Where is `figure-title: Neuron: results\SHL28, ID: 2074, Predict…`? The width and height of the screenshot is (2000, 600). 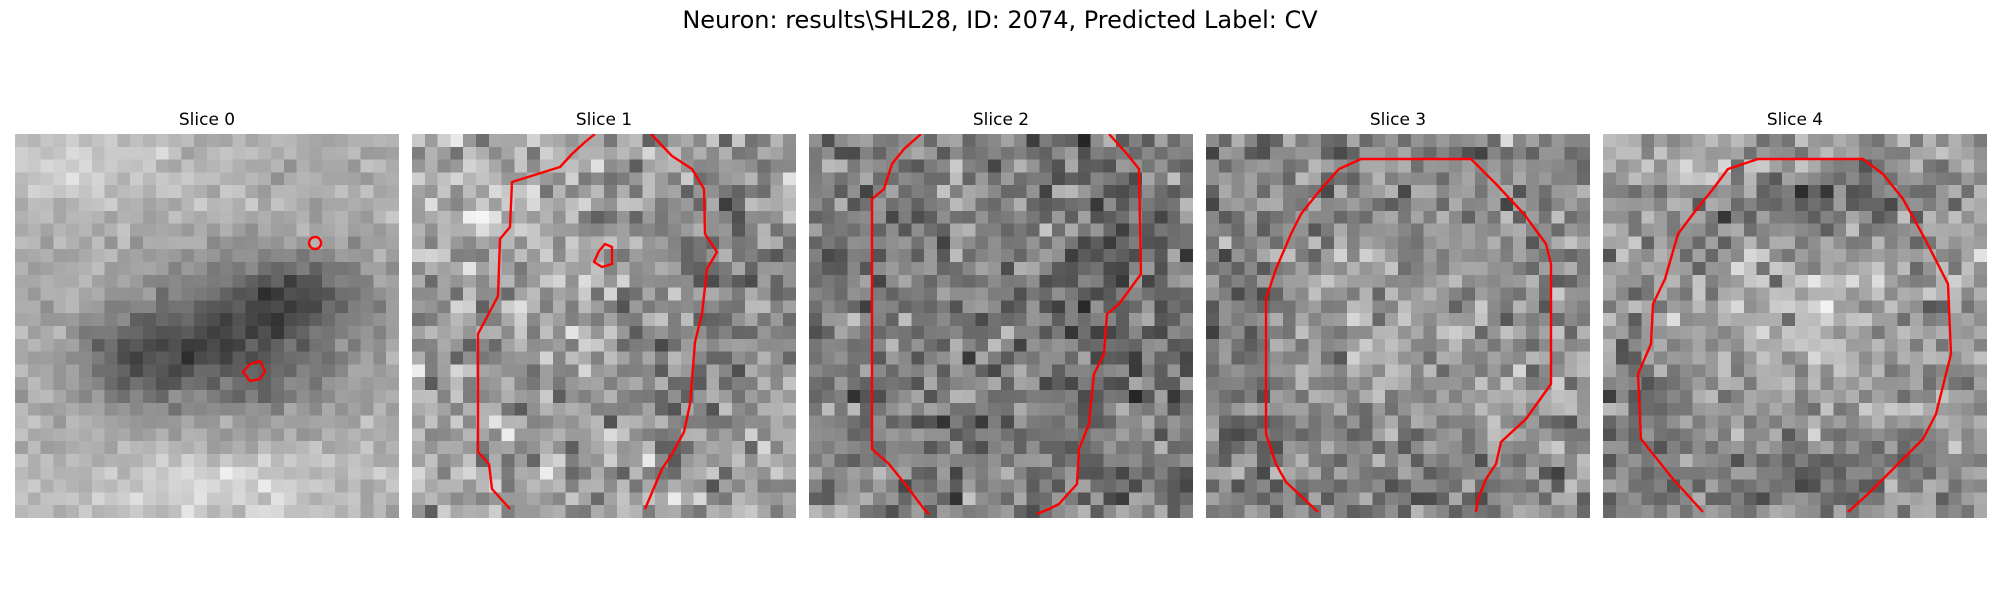
figure-title: Neuron: results\SHL28, ID: 2074, Predict… is located at coordinates (1000, 20).